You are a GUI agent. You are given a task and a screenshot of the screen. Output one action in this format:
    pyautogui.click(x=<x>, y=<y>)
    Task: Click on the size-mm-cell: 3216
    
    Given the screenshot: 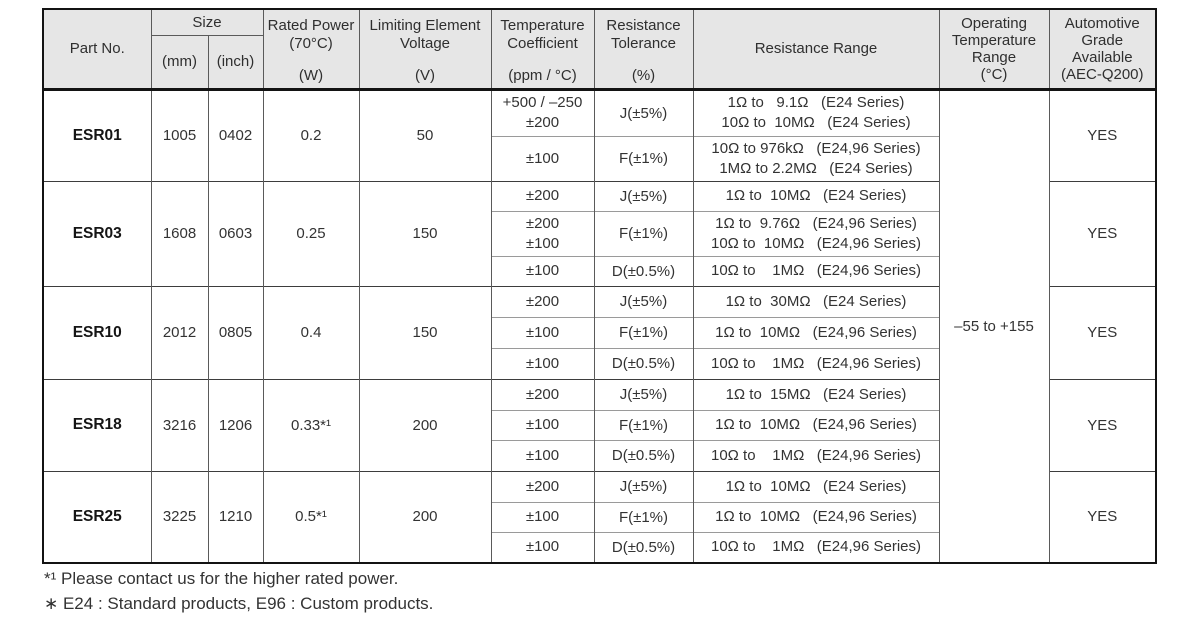 What is the action you would take?
    pyautogui.click(x=179, y=424)
    